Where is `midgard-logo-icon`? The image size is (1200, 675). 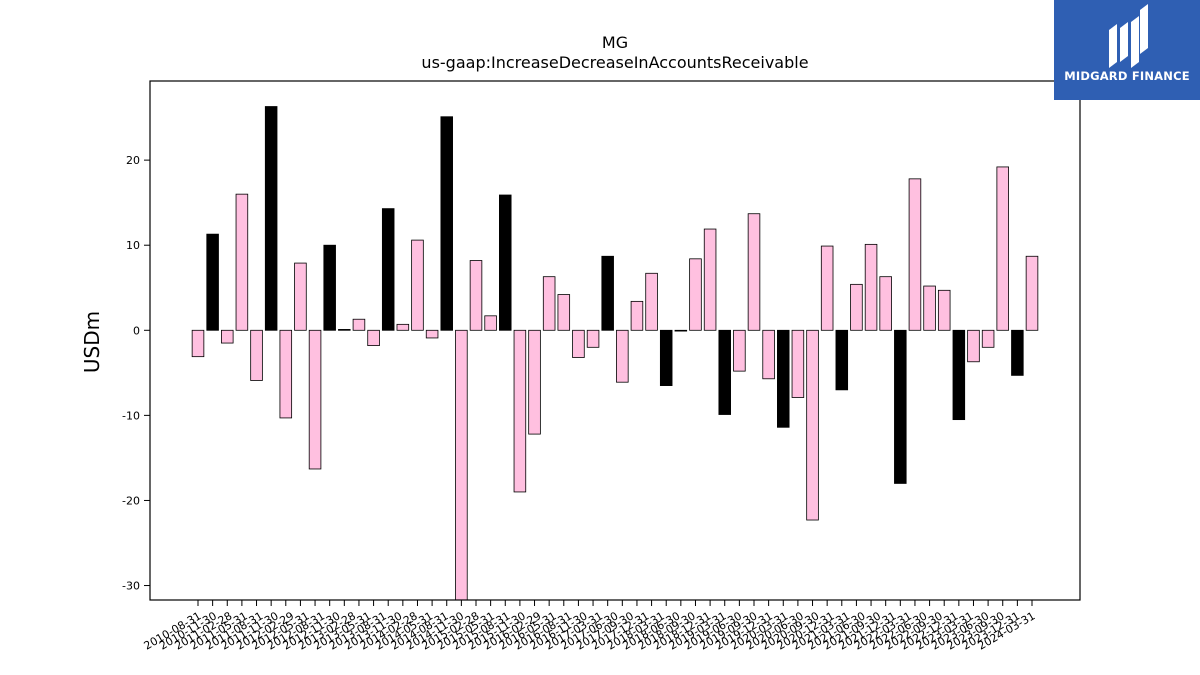 midgard-logo-icon is located at coordinates (1128, 36).